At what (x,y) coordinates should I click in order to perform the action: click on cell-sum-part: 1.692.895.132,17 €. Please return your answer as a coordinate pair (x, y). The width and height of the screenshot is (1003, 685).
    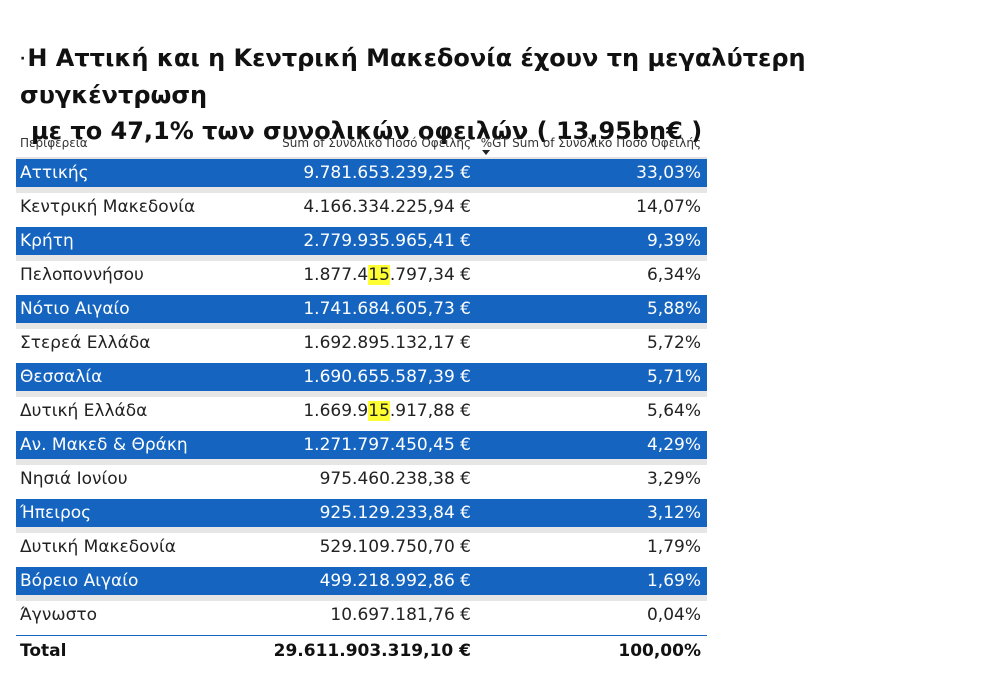
    Looking at the image, I should click on (387, 343).